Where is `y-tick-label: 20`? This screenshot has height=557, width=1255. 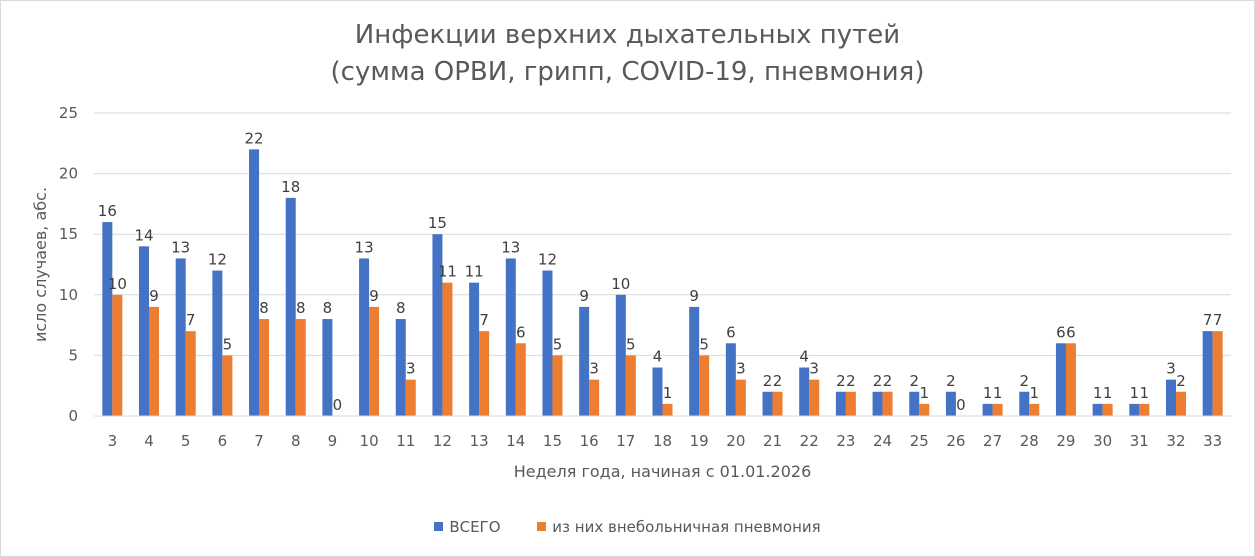 y-tick-label: 20 is located at coordinates (68, 174).